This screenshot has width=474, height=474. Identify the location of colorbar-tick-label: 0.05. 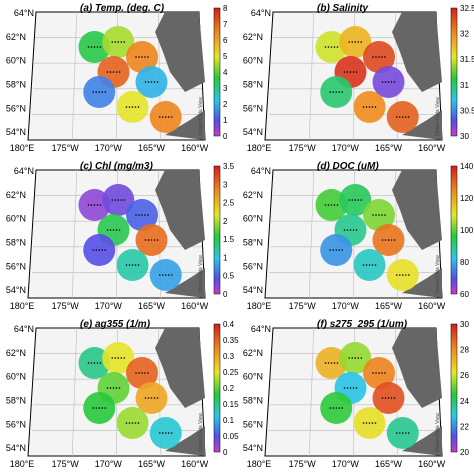
(231, 436).